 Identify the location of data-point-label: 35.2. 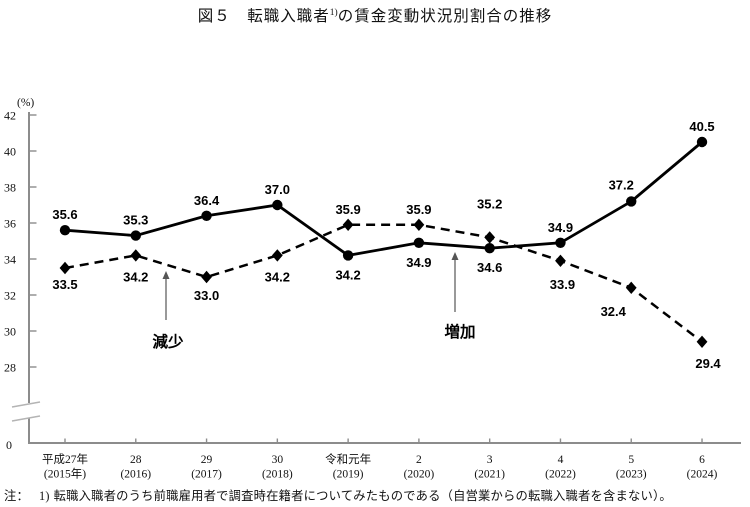
(489, 203).